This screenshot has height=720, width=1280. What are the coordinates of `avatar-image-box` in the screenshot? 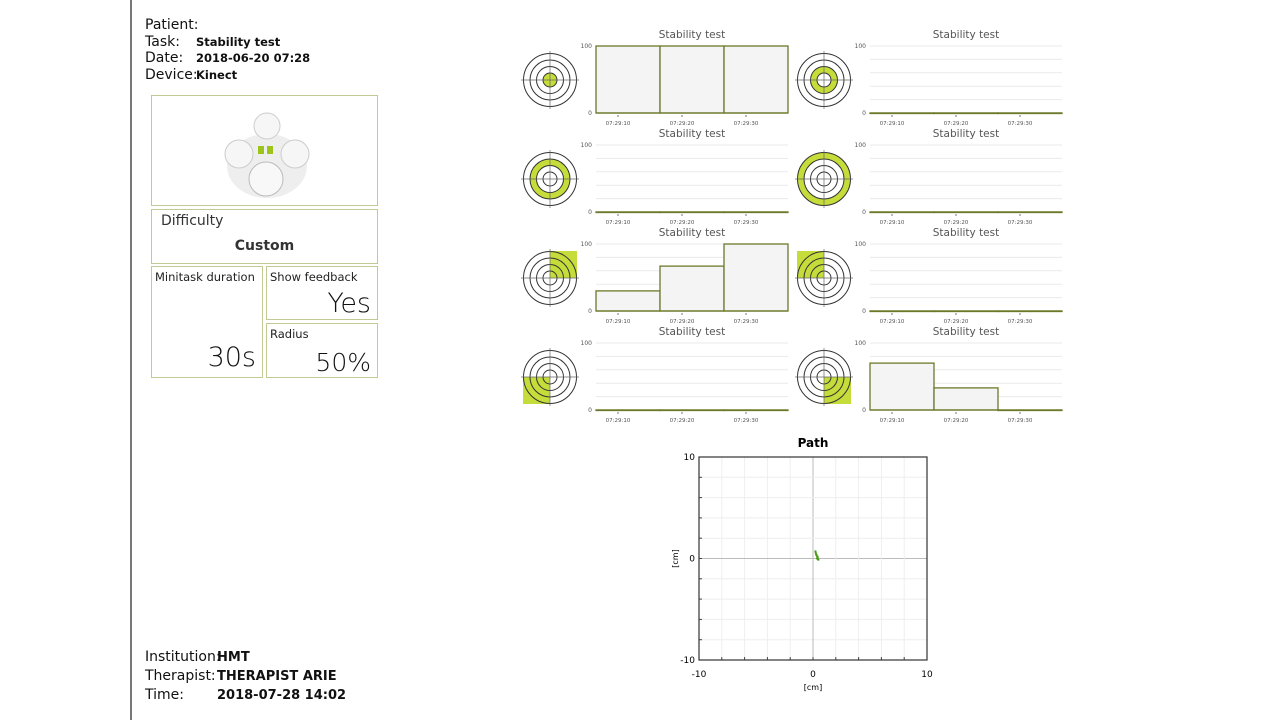 It's located at (264, 150).